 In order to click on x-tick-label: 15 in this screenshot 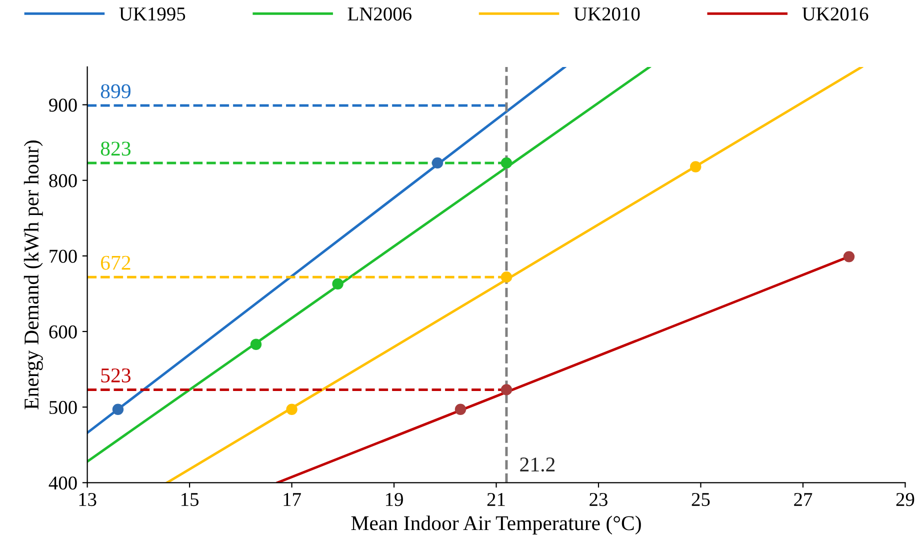, I will do `click(190, 499)`.